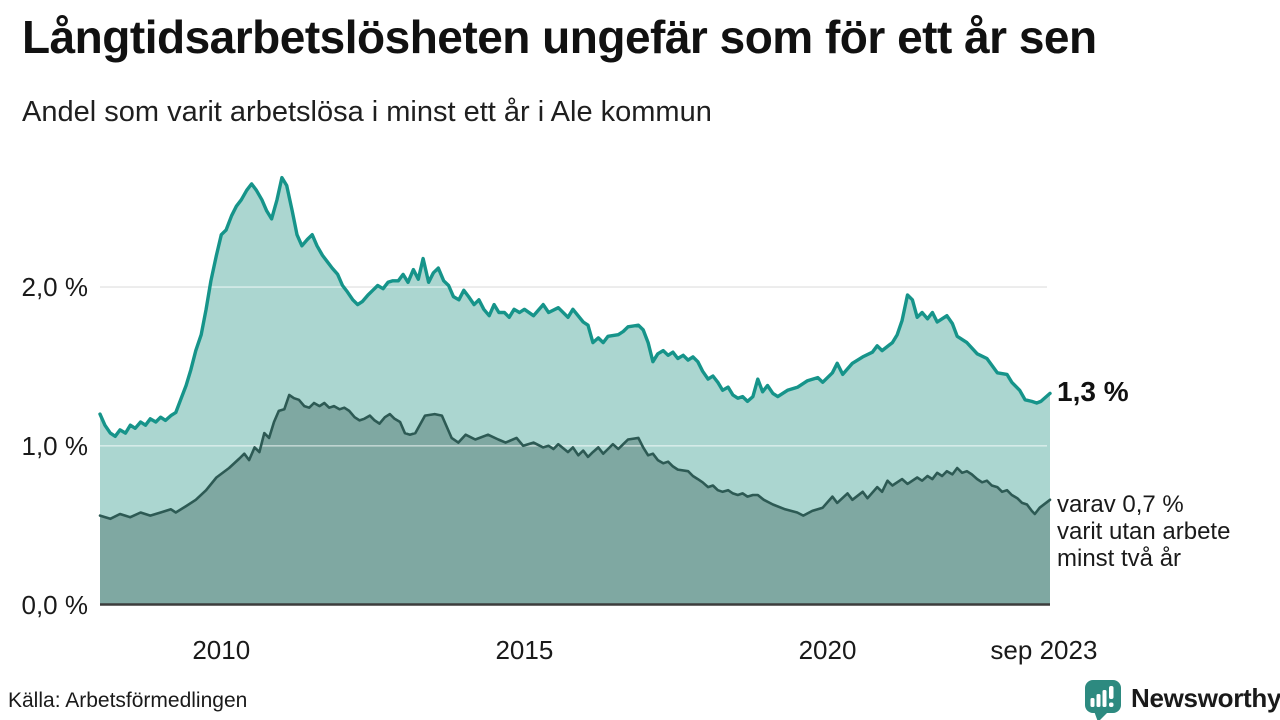 This screenshot has height=720, width=1280. Describe the element at coordinates (55, 287) in the screenshot. I see `y-axis-label: 2,0 %` at that location.